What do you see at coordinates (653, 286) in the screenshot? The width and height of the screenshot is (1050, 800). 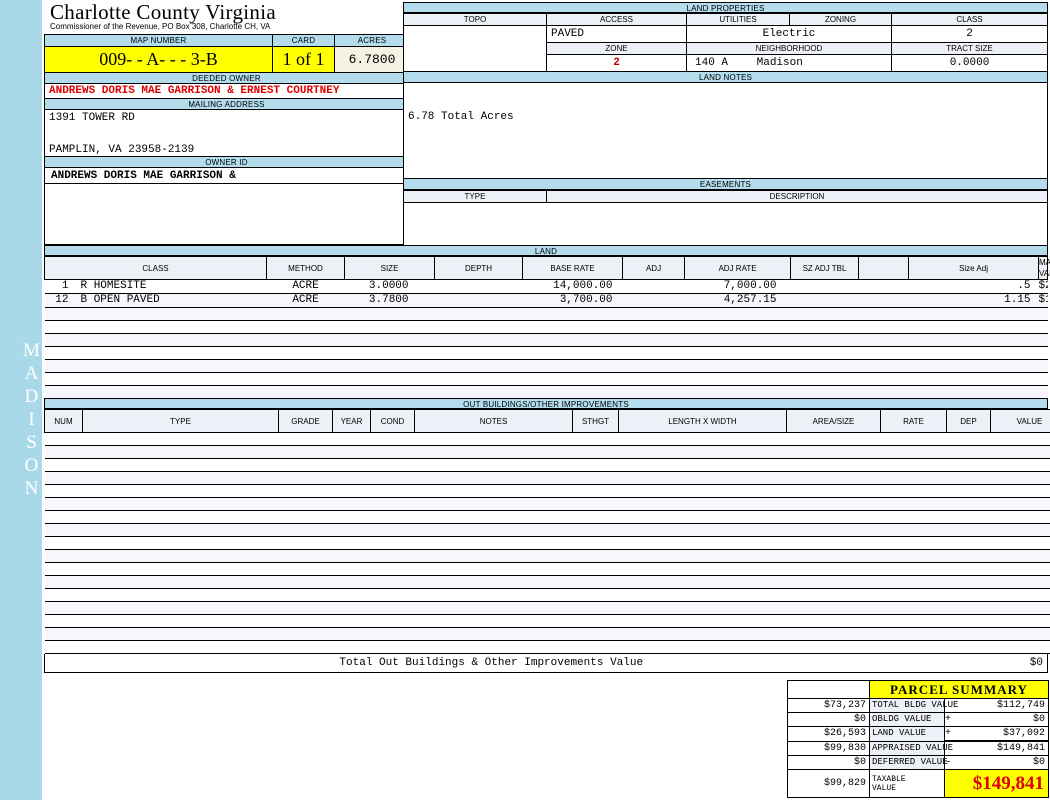 I see `land-row-adj` at bounding box center [653, 286].